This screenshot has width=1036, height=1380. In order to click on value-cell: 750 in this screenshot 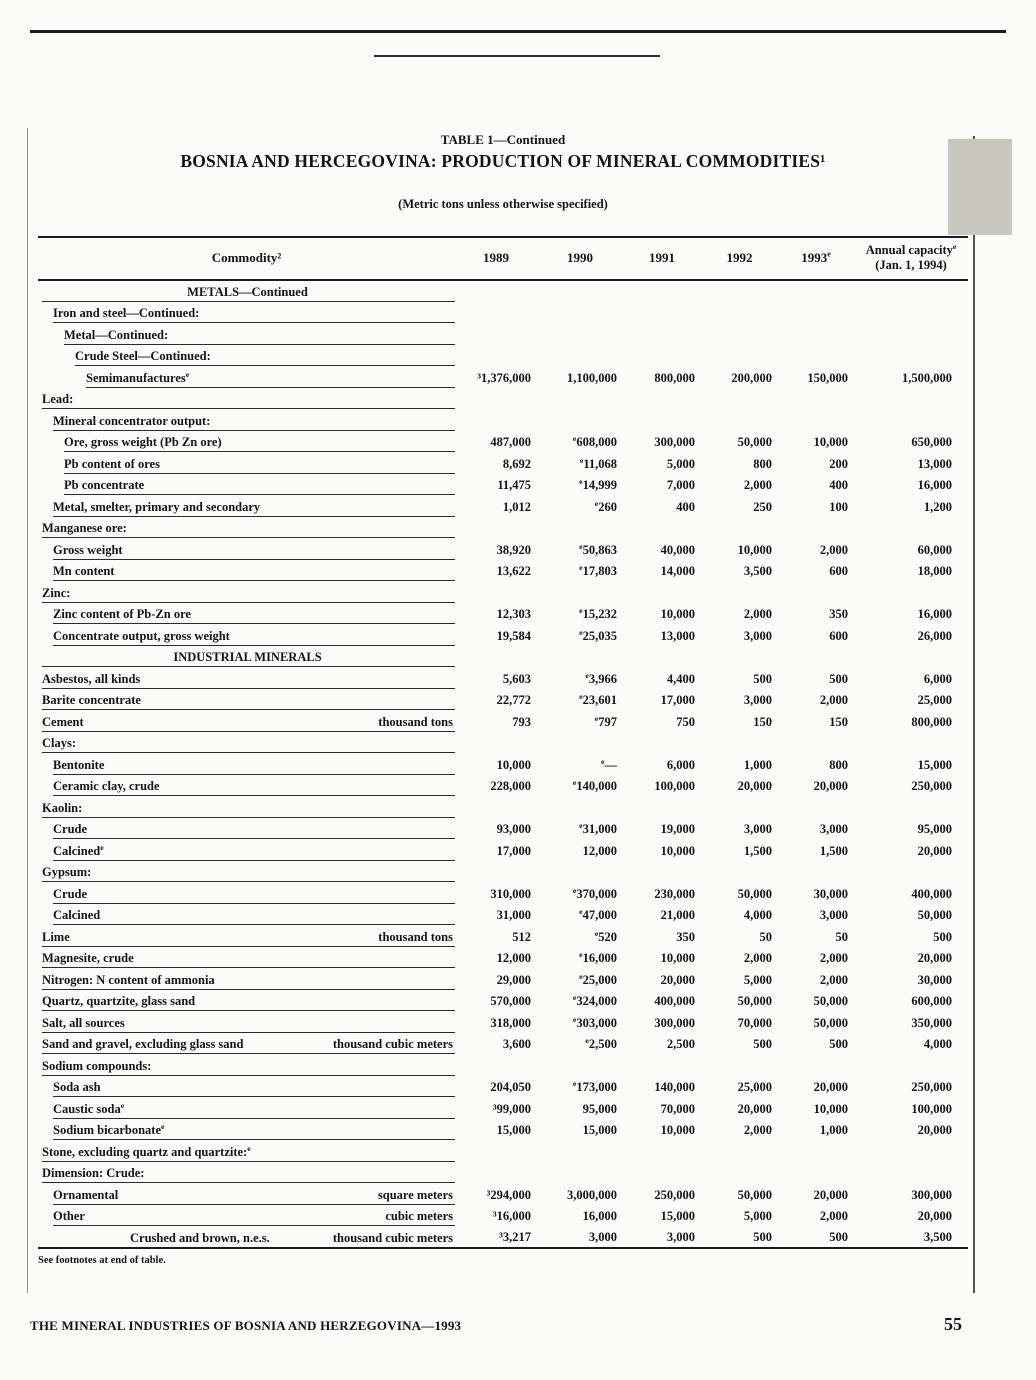, I will do `click(685, 721)`.